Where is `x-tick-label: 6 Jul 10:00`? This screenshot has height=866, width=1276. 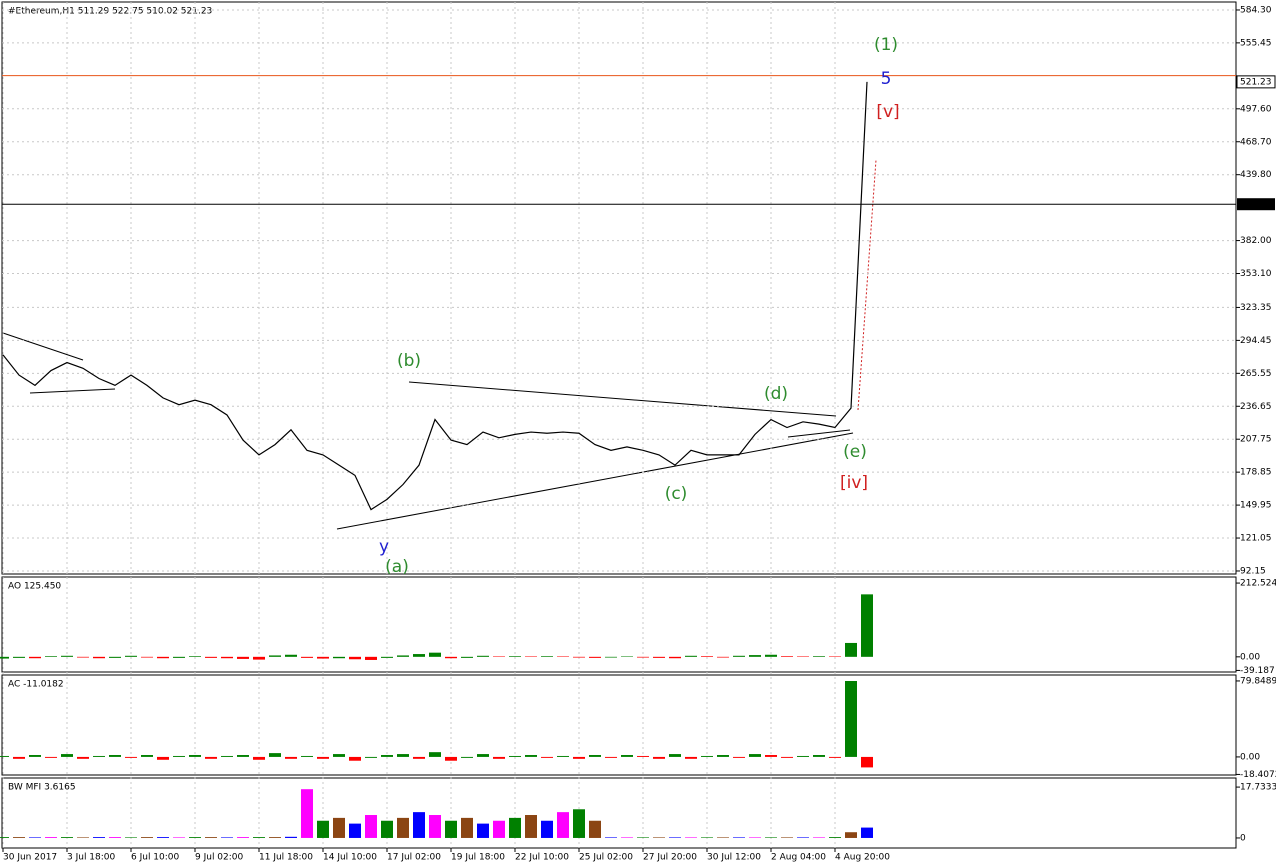 x-tick-label: 6 Jul 10:00 is located at coordinates (155, 858).